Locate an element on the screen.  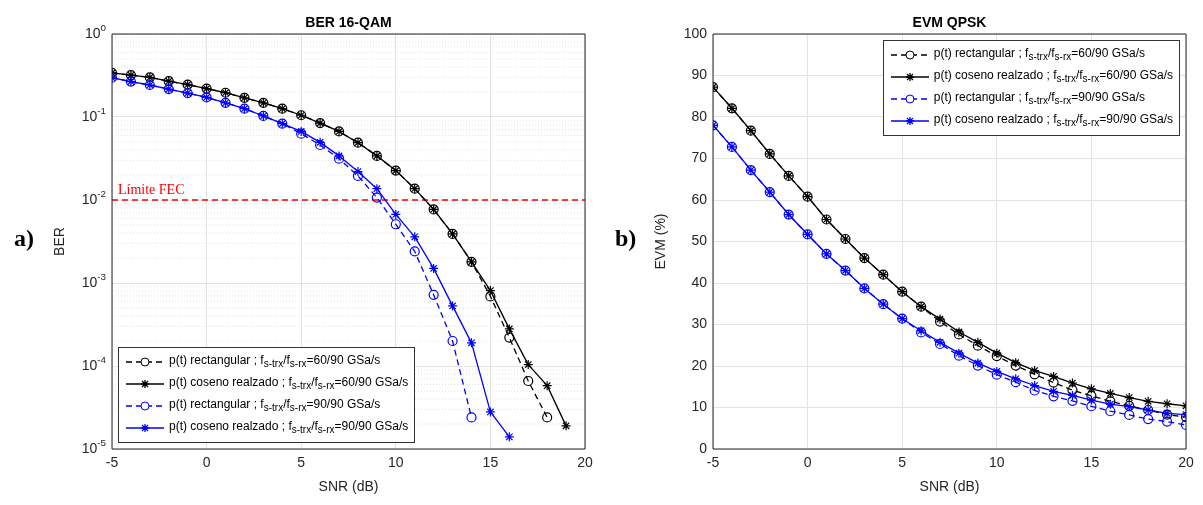
y-tick-label: 10 is located at coordinates (699, 406).